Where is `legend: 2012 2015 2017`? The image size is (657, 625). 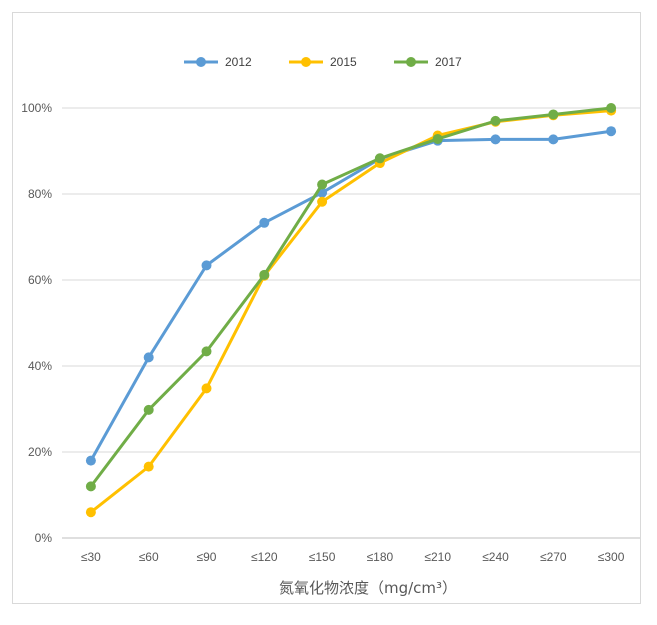
legend: 2012 2015 2017 is located at coordinates (323, 62).